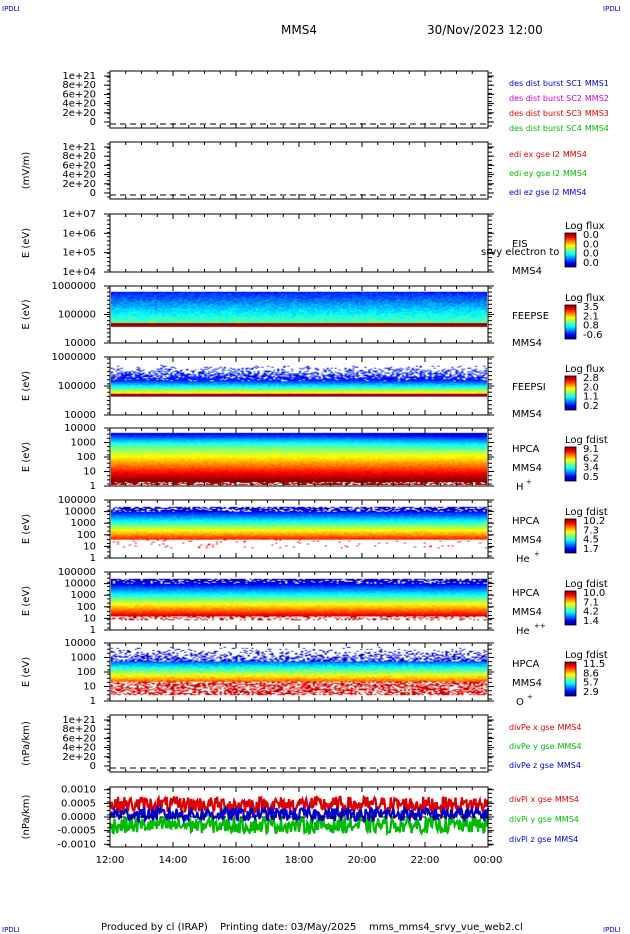  Describe the element at coordinates (531, 765) in the screenshot. I see `legend-entry-text: divPe z gse` at that location.